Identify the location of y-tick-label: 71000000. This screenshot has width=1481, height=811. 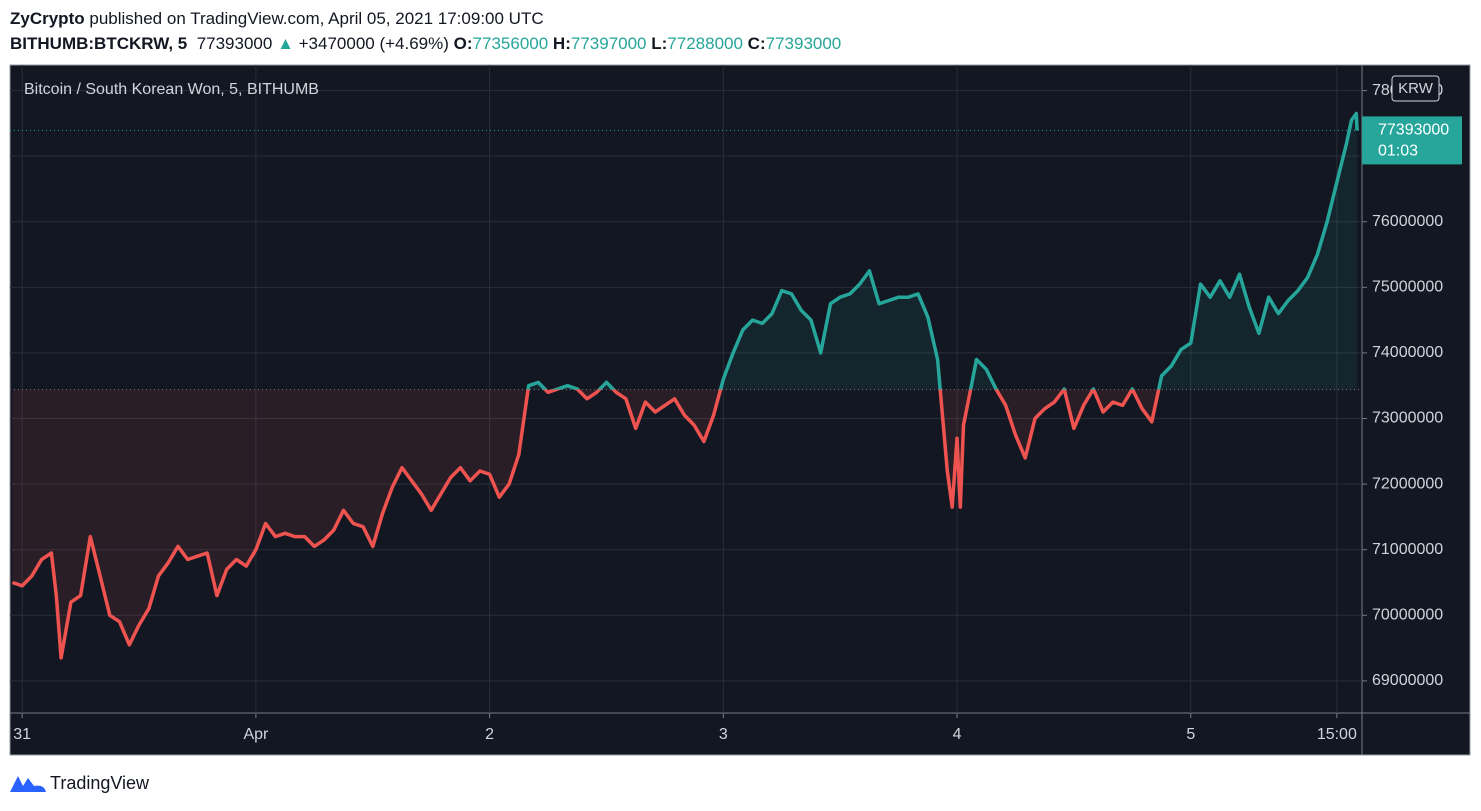
(1407, 549).